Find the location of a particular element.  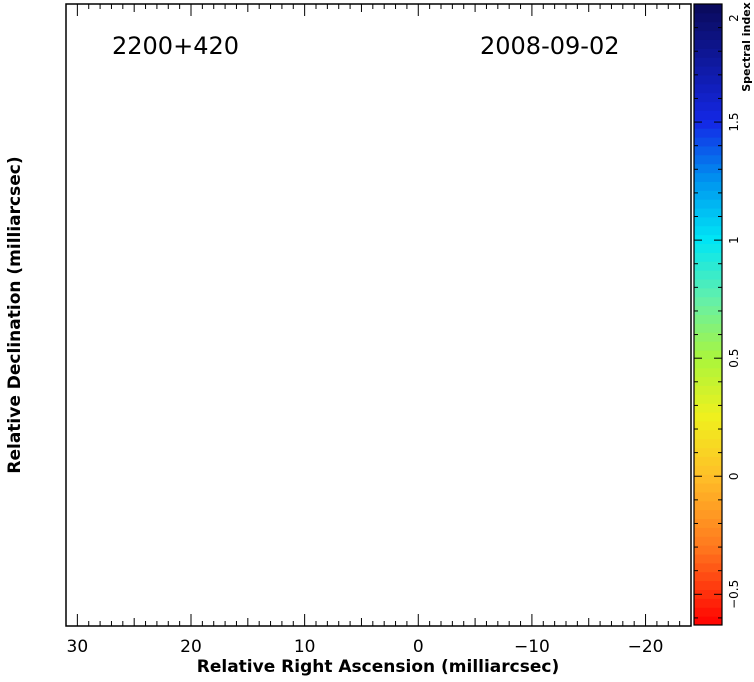

x-tick-label: 10 is located at coordinates (305, 647).